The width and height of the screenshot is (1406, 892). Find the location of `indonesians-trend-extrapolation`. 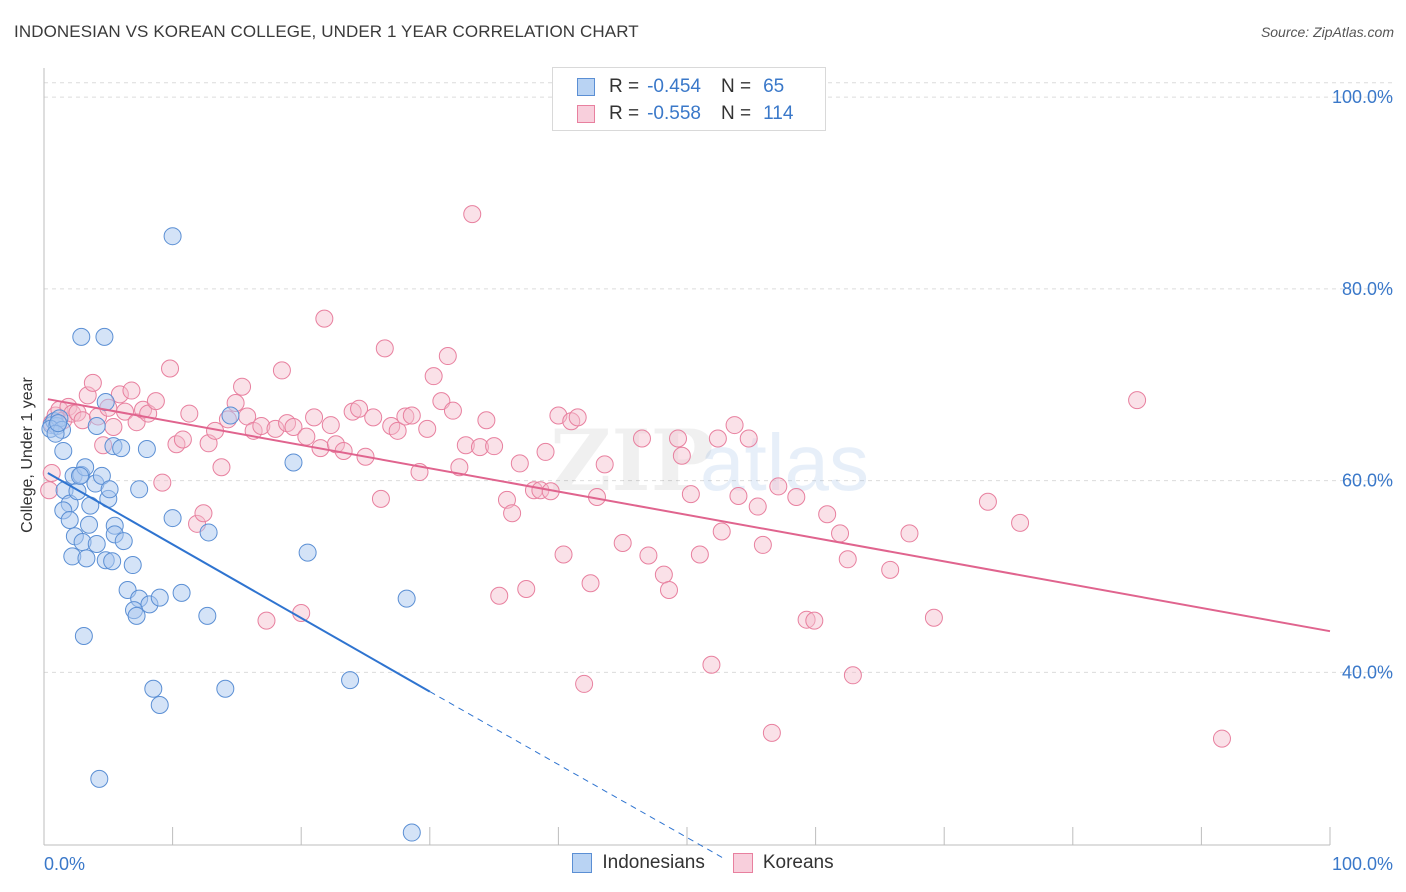

indonesians-trend-extrapolation is located at coordinates (577, 775).